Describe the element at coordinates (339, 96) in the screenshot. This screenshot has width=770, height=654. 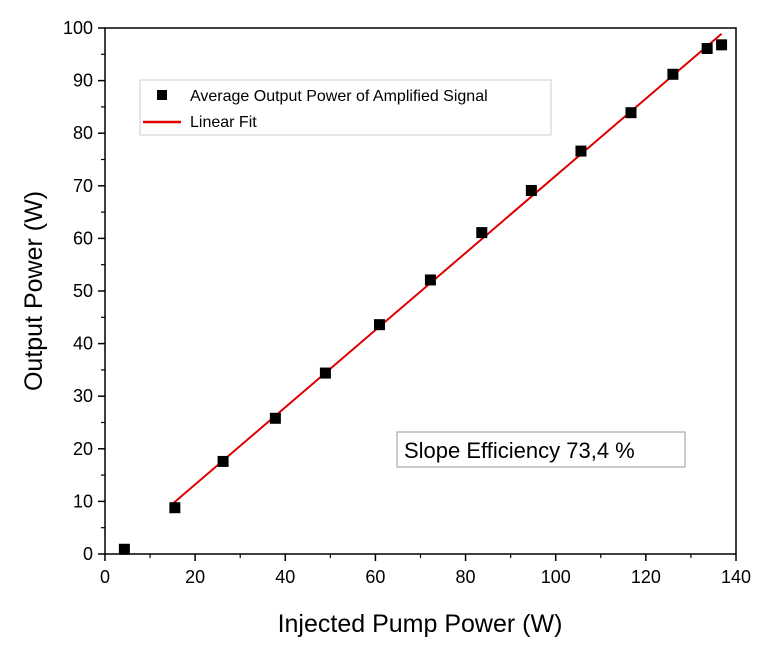
I see `legend-label-points: Average Output Power of Amplified Signal` at that location.